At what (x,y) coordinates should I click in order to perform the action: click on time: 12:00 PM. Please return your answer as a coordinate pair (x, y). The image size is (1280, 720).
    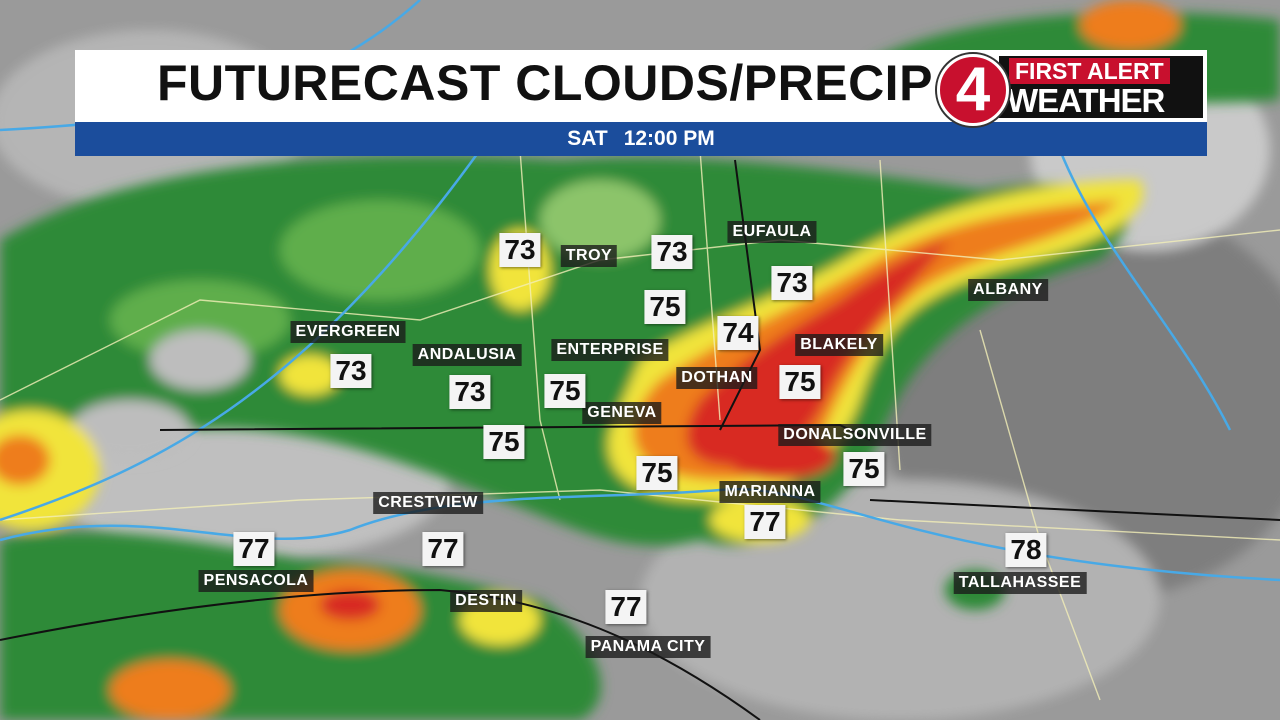
    Looking at the image, I should click on (669, 138).